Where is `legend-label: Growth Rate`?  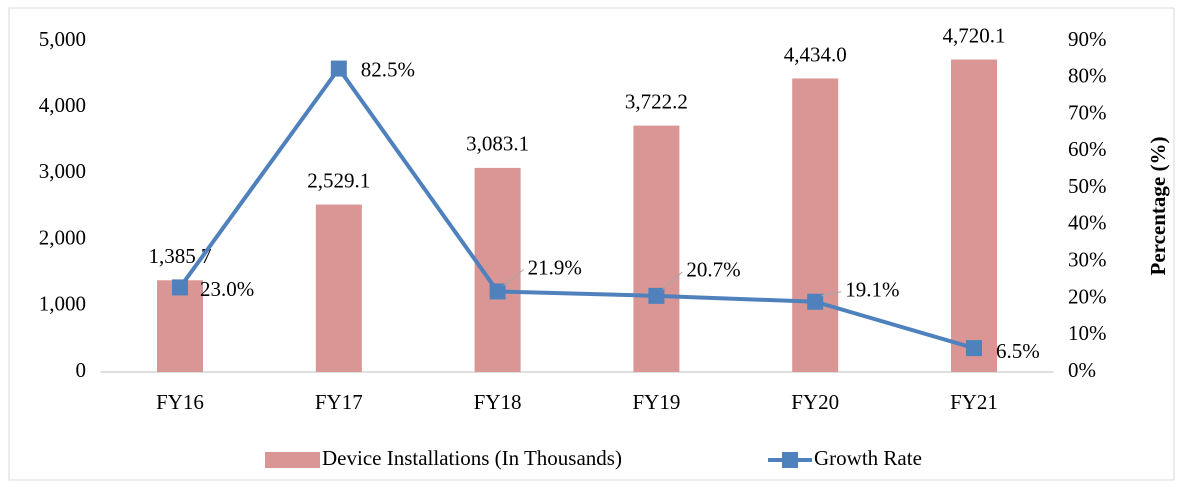
legend-label: Growth Rate is located at coordinates (868, 458).